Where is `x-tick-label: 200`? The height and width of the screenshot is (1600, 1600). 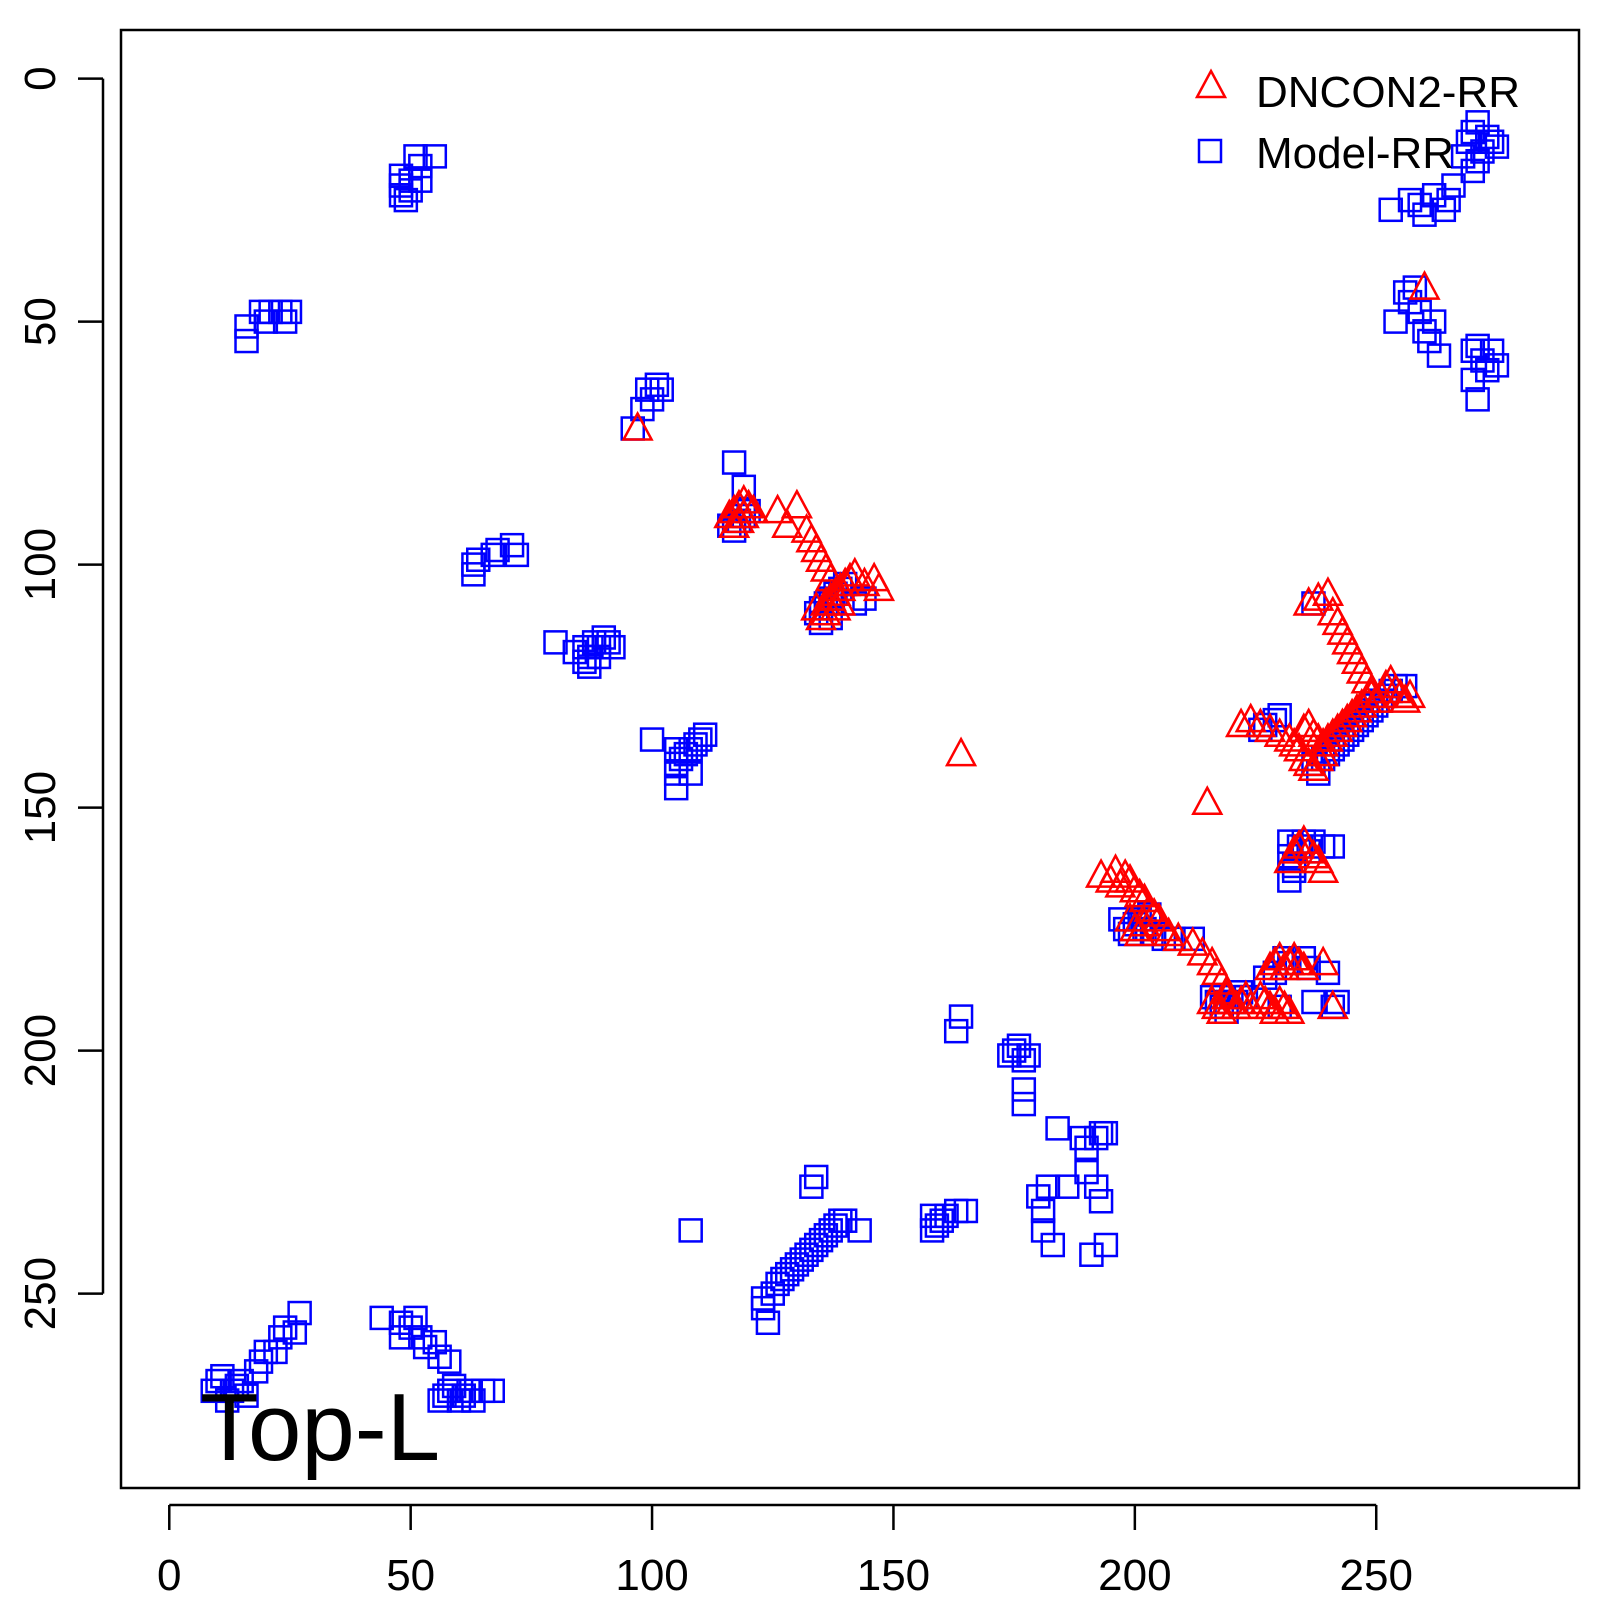
x-tick-label: 200 is located at coordinates (1134, 1575).